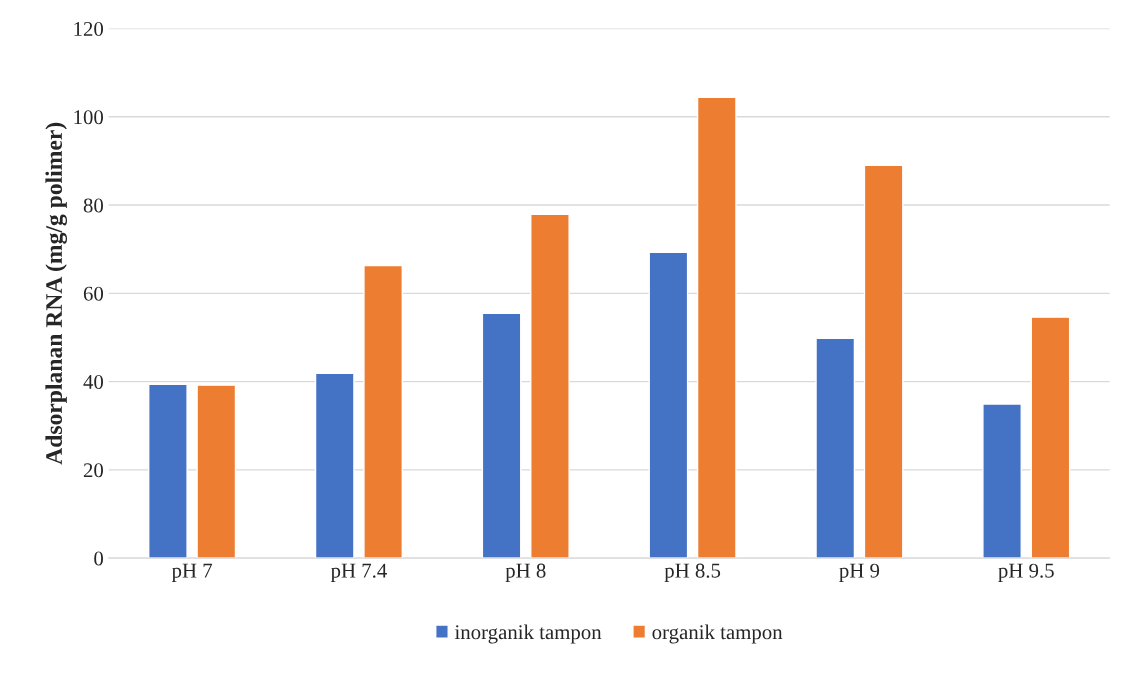 Image resolution: width=1144 pixels, height=679 pixels. What do you see at coordinates (717, 634) in the screenshot?
I see `legend-label: organik tampon` at bounding box center [717, 634].